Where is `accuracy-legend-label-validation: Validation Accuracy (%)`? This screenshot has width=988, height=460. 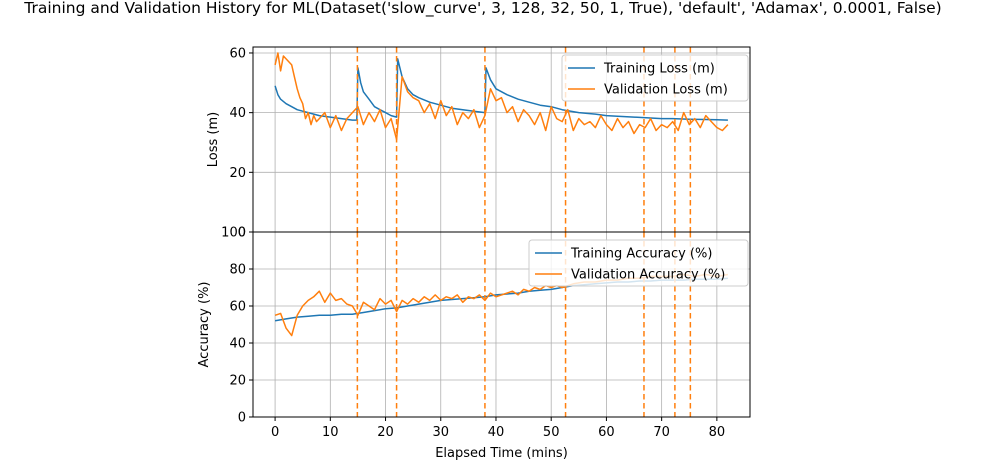
accuracy-legend-label-validation: Validation Accuracy (%) is located at coordinates (648, 275).